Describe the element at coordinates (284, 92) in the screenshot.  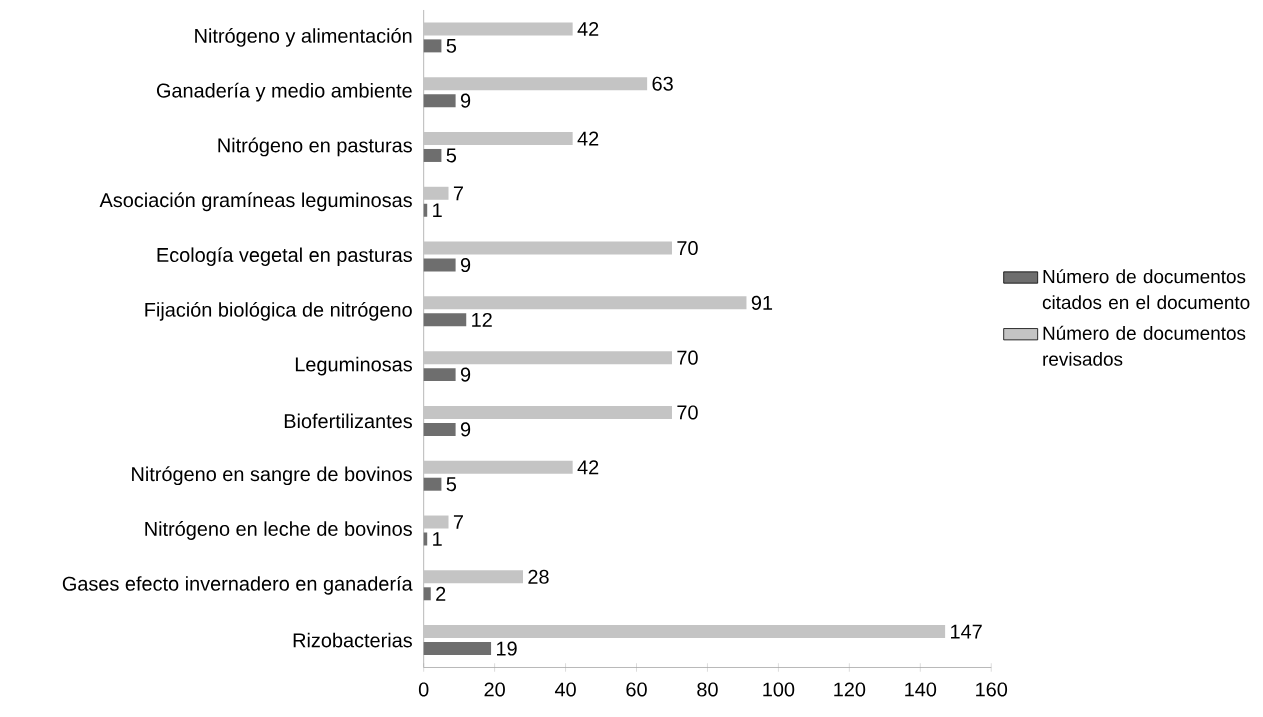
I see `y-tick-label: Ganadería y medio ambiente` at that location.